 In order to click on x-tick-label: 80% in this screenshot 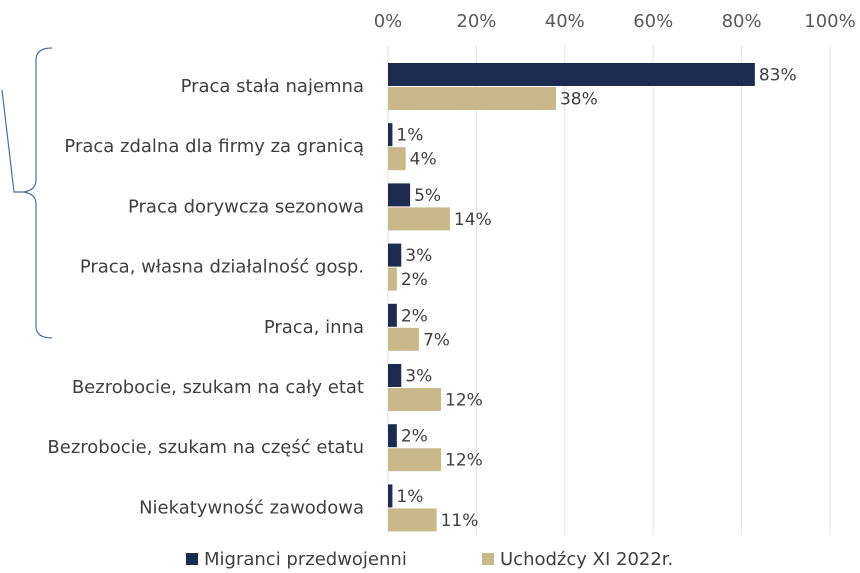, I will do `click(742, 21)`.